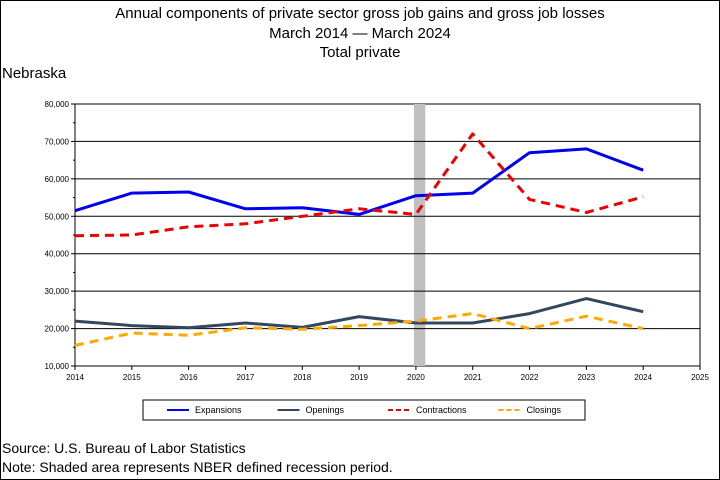 This screenshot has height=480, width=720. What do you see at coordinates (302, 377) in the screenshot?
I see `x-tick-label: 2018` at bounding box center [302, 377].